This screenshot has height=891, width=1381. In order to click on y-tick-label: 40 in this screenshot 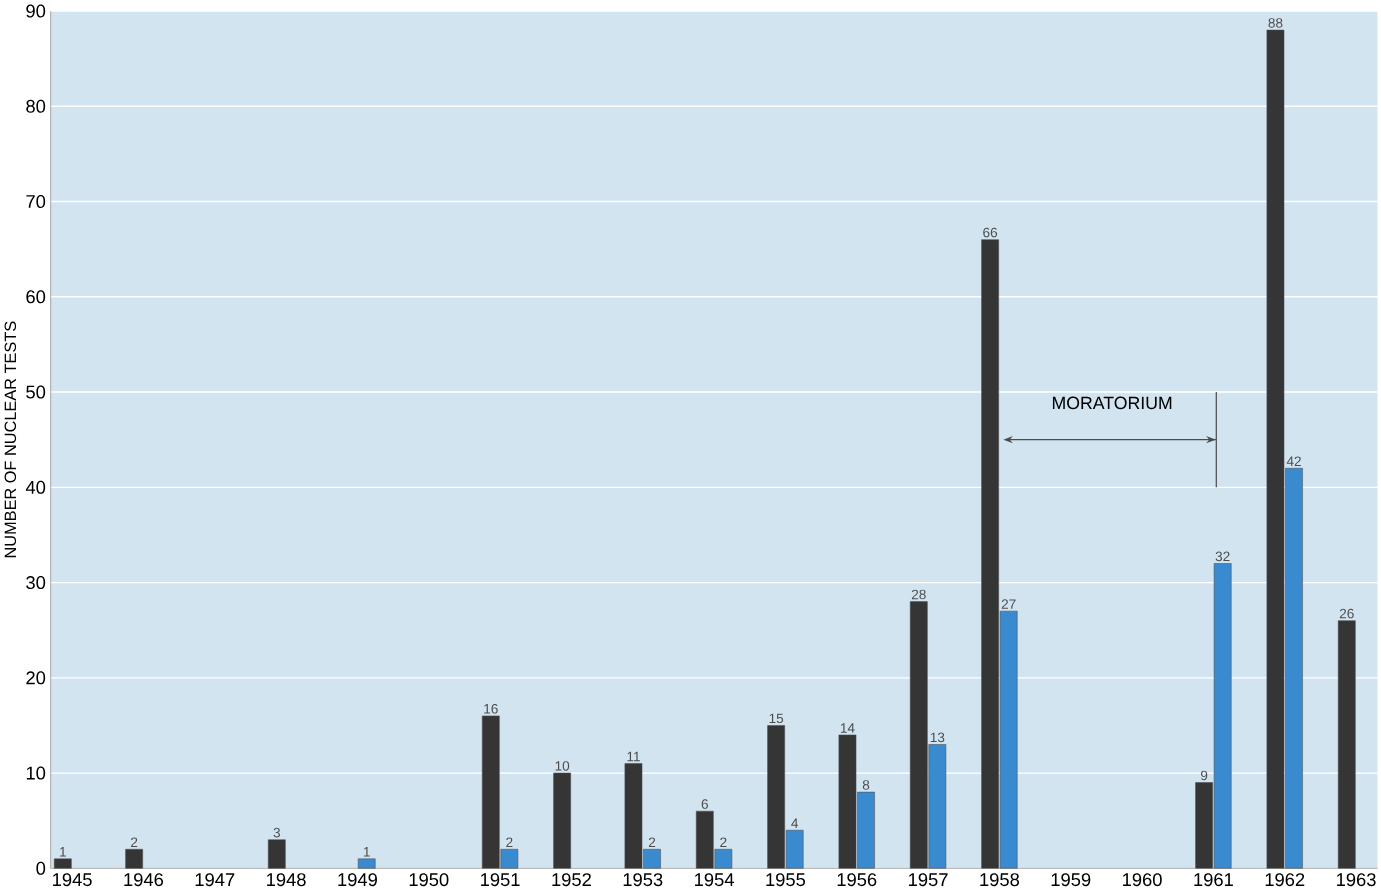, I will do `click(35, 487)`.